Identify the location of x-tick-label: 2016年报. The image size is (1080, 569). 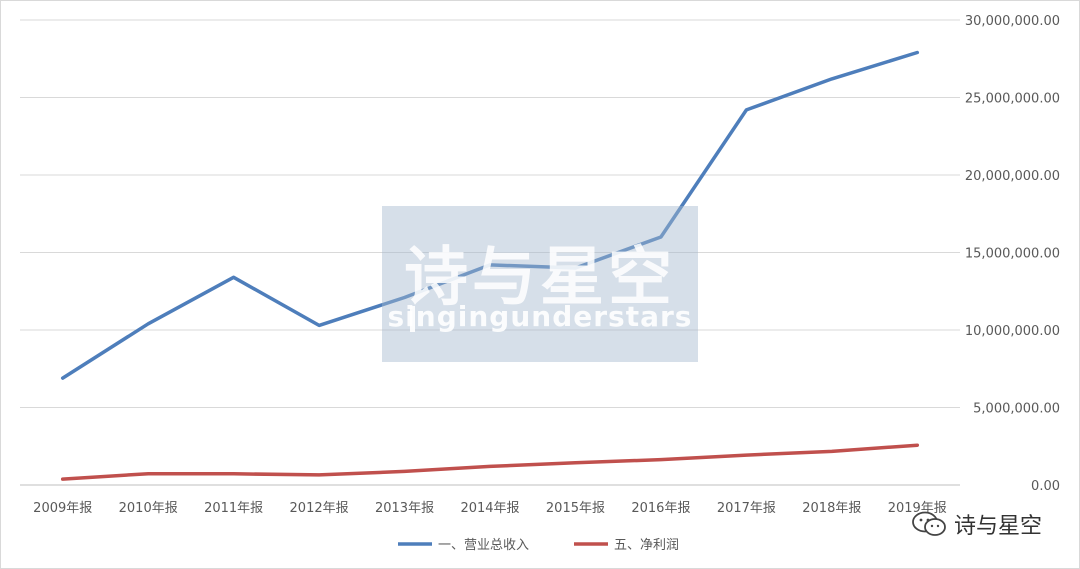
(660, 508).